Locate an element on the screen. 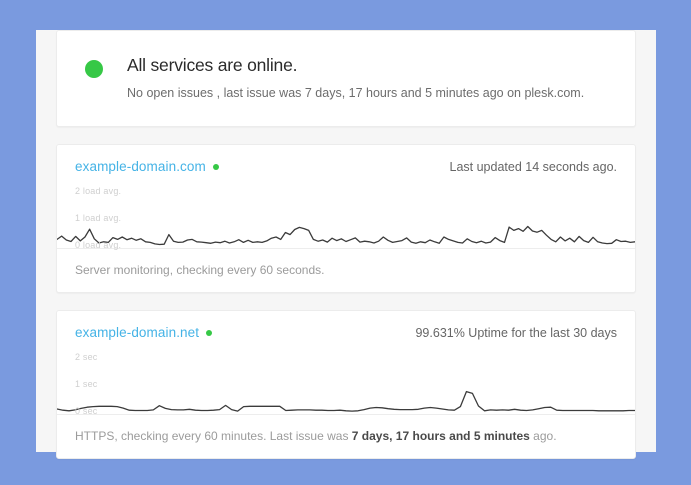 This screenshot has width=691, height=485. domain-group: example-domain.com is located at coordinates (147, 166).